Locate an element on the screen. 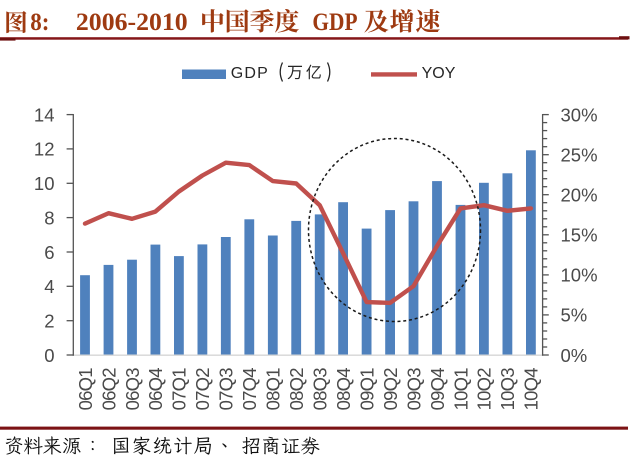  svg-text: 07Q1 is located at coordinates (179, 388).